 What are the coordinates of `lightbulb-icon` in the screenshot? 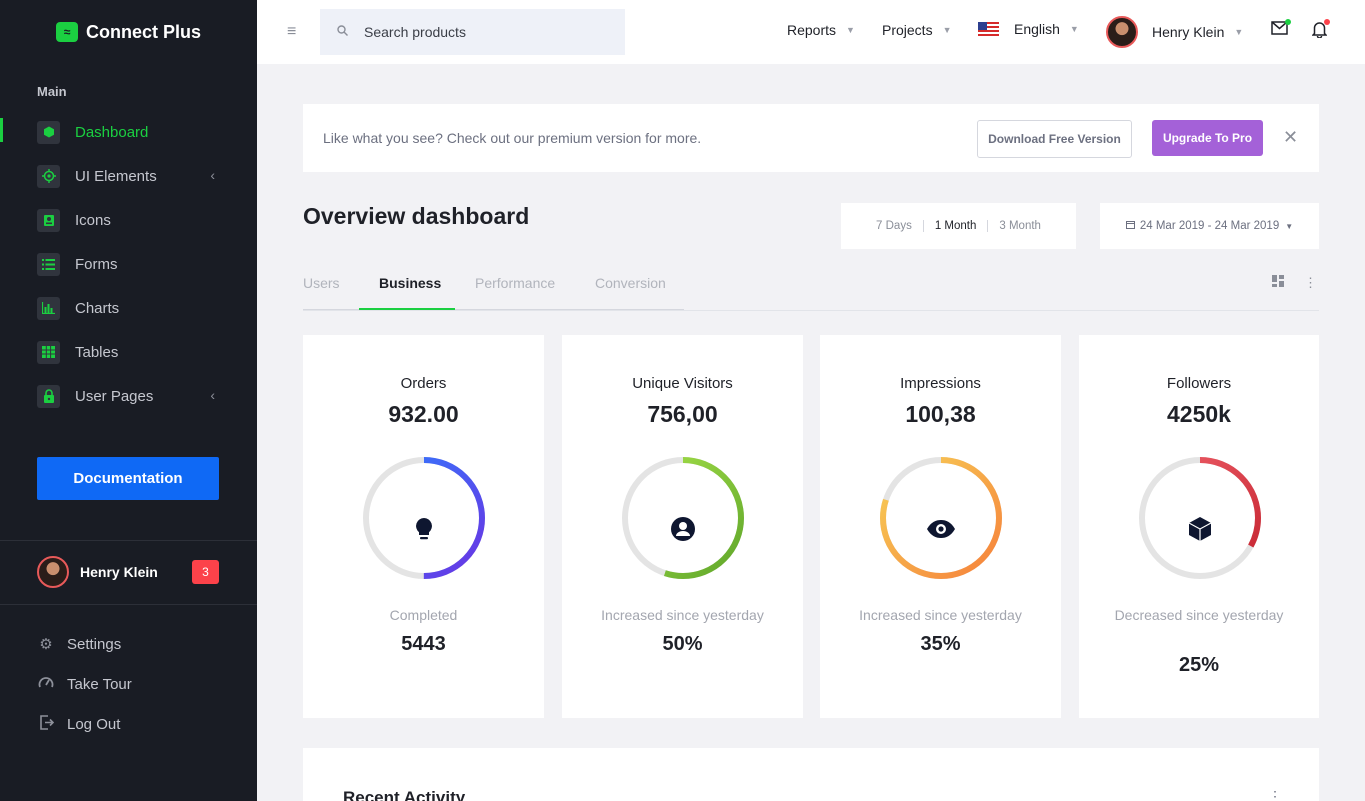 It's located at (424, 529).